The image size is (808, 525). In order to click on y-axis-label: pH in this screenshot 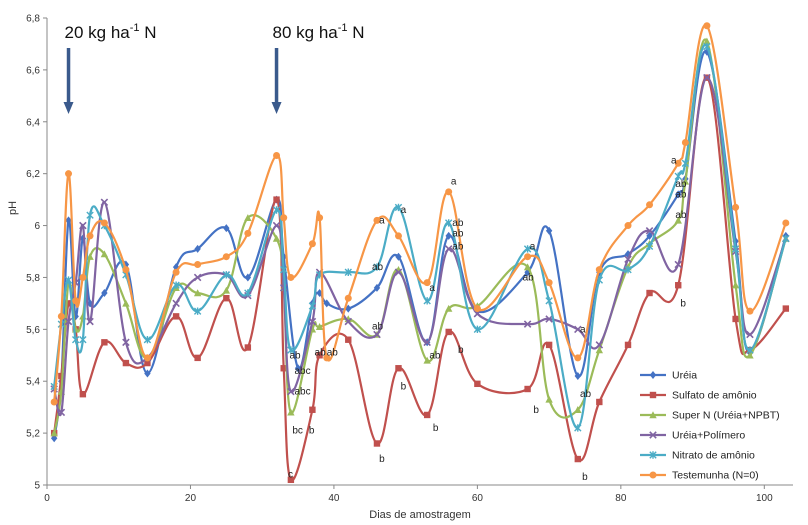, I will do `click(13, 208)`.